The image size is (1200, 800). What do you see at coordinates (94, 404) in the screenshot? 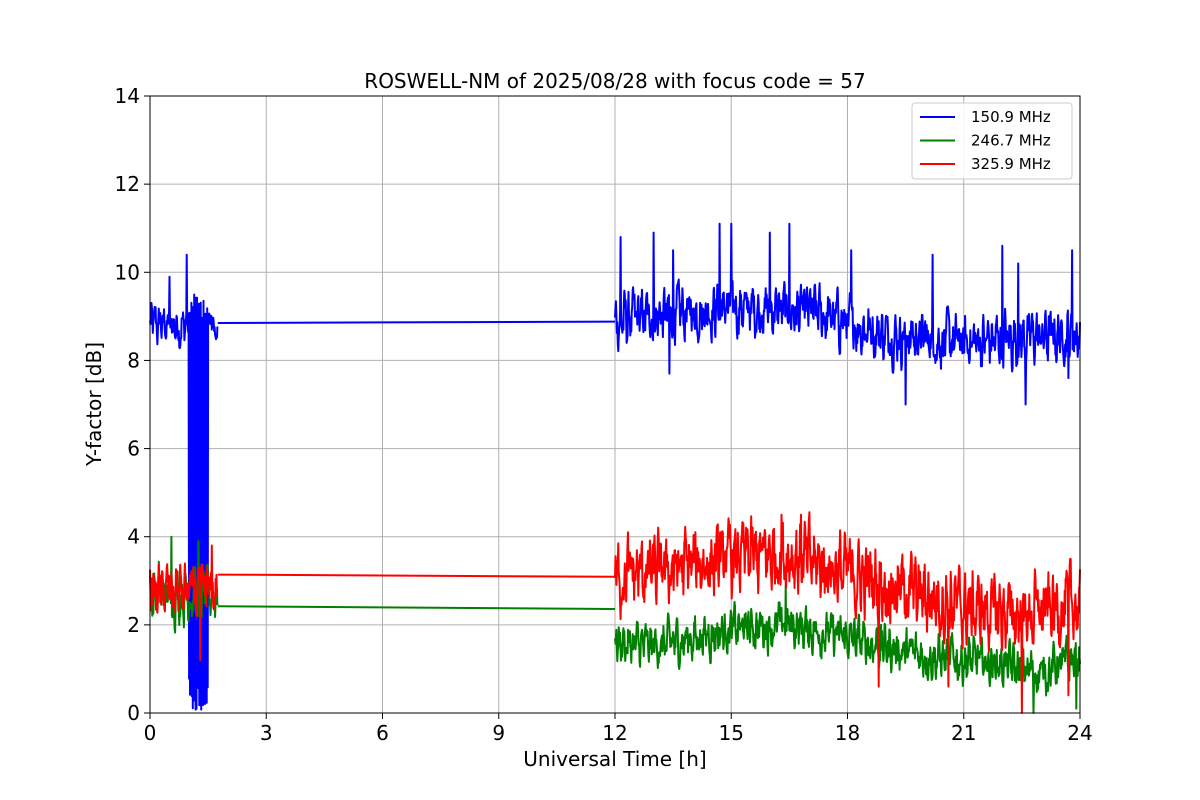
I see `y-axis-label: Y-factor [dB]` at bounding box center [94, 404].